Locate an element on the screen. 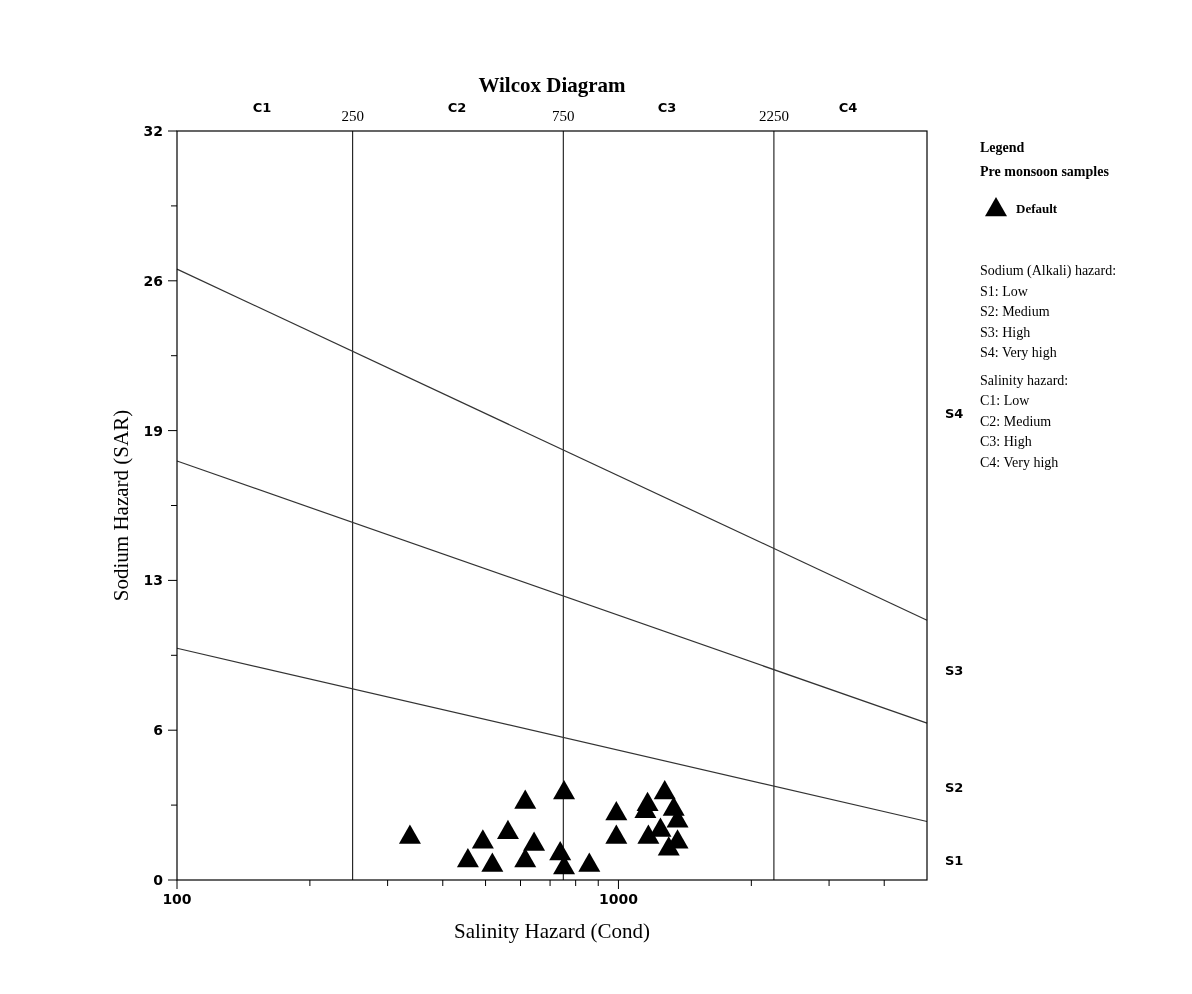  text: C4 is located at coordinates (848, 107).